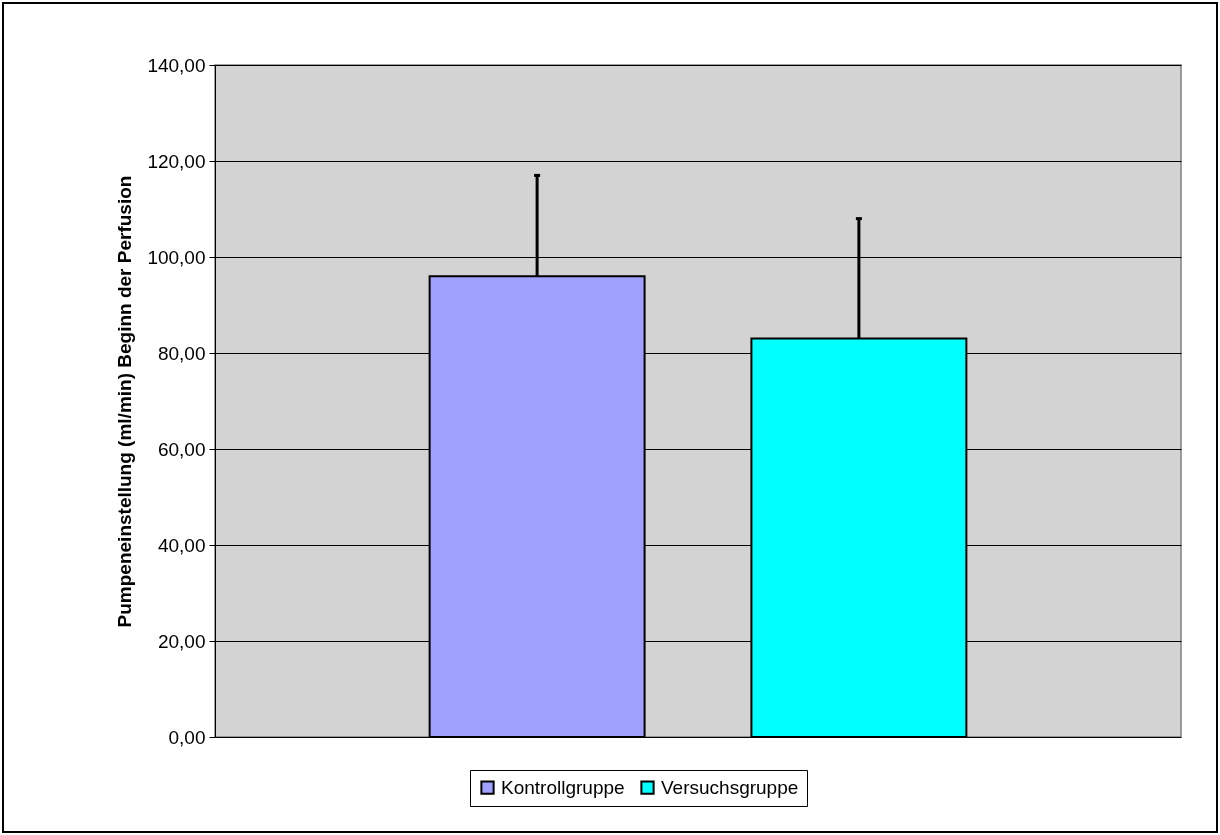  I want to click on y-axis-title: Pumpeneinstellung (ml/min) Beginn der Perfusion, so click(125, 401).